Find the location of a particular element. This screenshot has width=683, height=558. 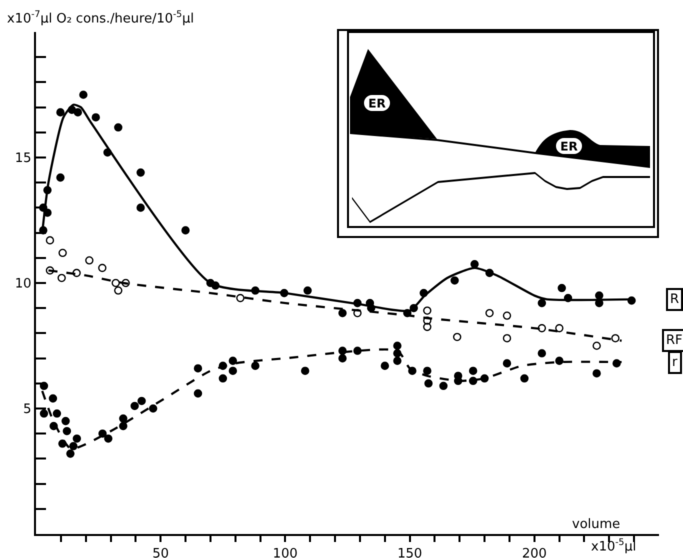

y-tick-label: 5 is located at coordinates (27, 410).